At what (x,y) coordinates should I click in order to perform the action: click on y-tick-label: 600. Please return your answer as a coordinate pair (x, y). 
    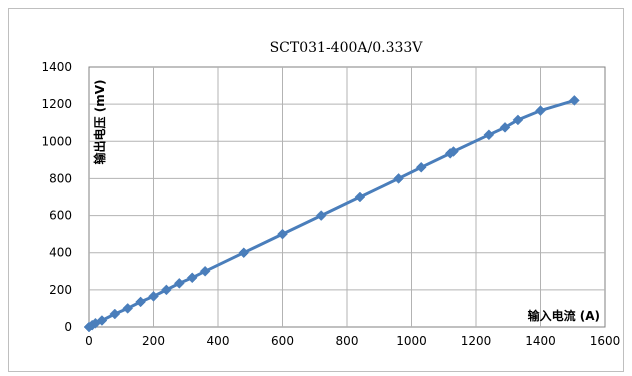
    Looking at the image, I should click on (60, 216).